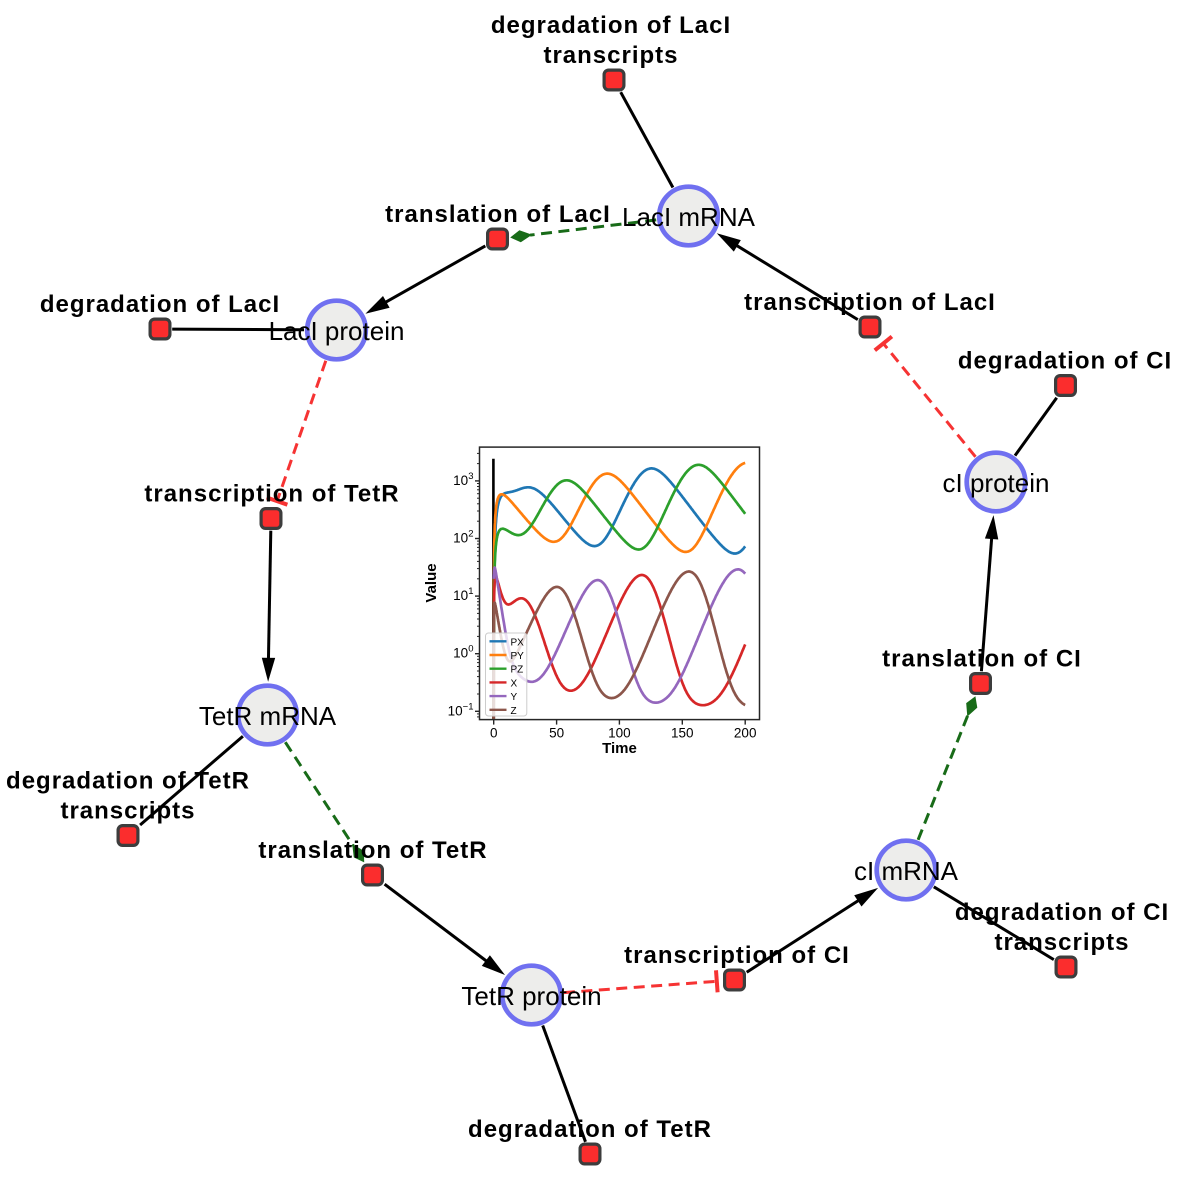 The image size is (1189, 1200). I want to click on svg-text: cI protein, so click(996, 483).